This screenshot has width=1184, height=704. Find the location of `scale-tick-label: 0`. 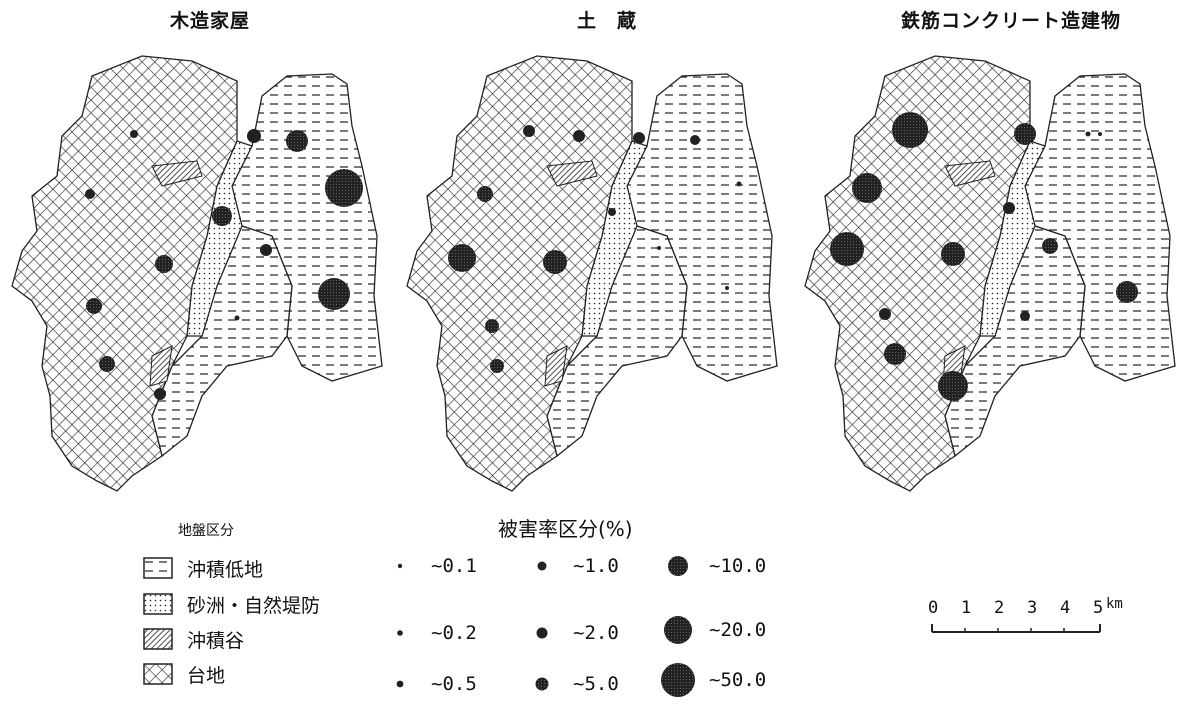

scale-tick-label: 0 is located at coordinates (933, 608).